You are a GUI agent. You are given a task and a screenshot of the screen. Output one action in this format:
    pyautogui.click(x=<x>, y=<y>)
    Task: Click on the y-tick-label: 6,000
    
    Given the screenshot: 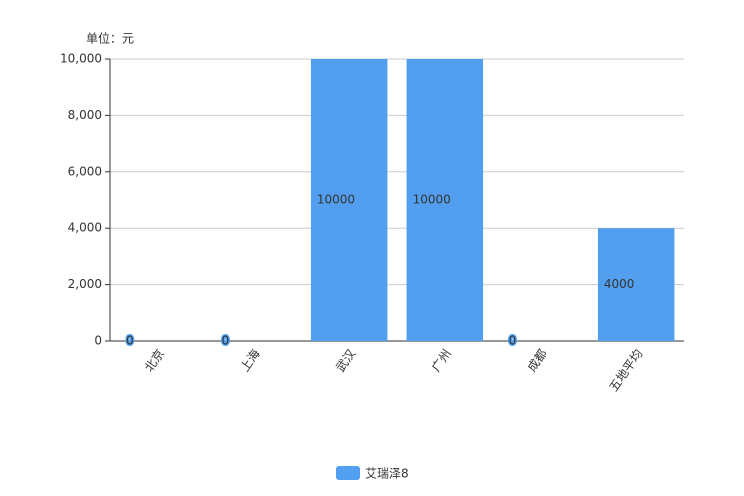 What is the action you would take?
    pyautogui.click(x=85, y=171)
    